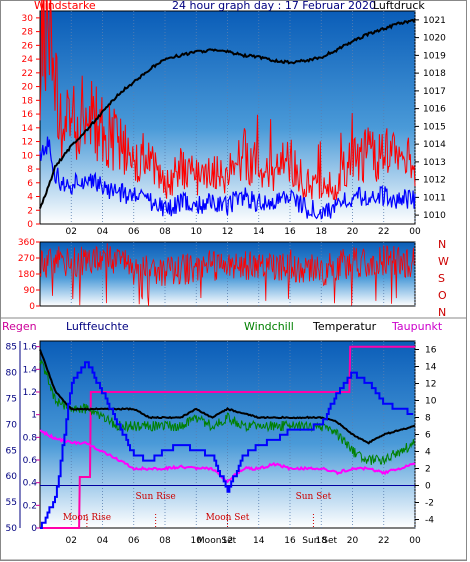 This screenshot has width=470, height=562. What do you see at coordinates (28, 88) in the screenshot?
I see `wind-speed-tick-label: 20` at bounding box center [28, 88].